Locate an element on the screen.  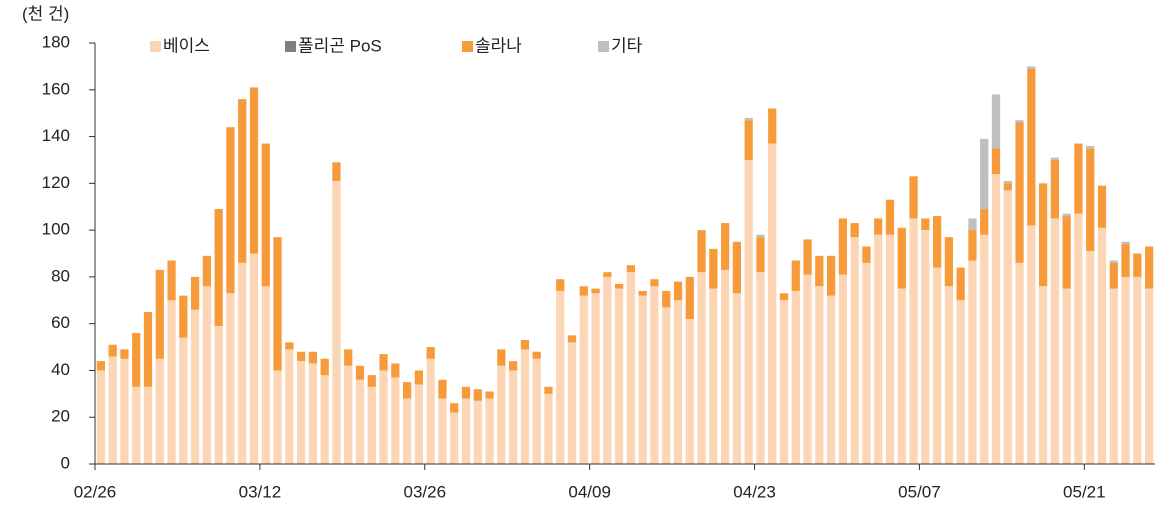
legend-label: 베이스 is located at coordinates (186, 45).